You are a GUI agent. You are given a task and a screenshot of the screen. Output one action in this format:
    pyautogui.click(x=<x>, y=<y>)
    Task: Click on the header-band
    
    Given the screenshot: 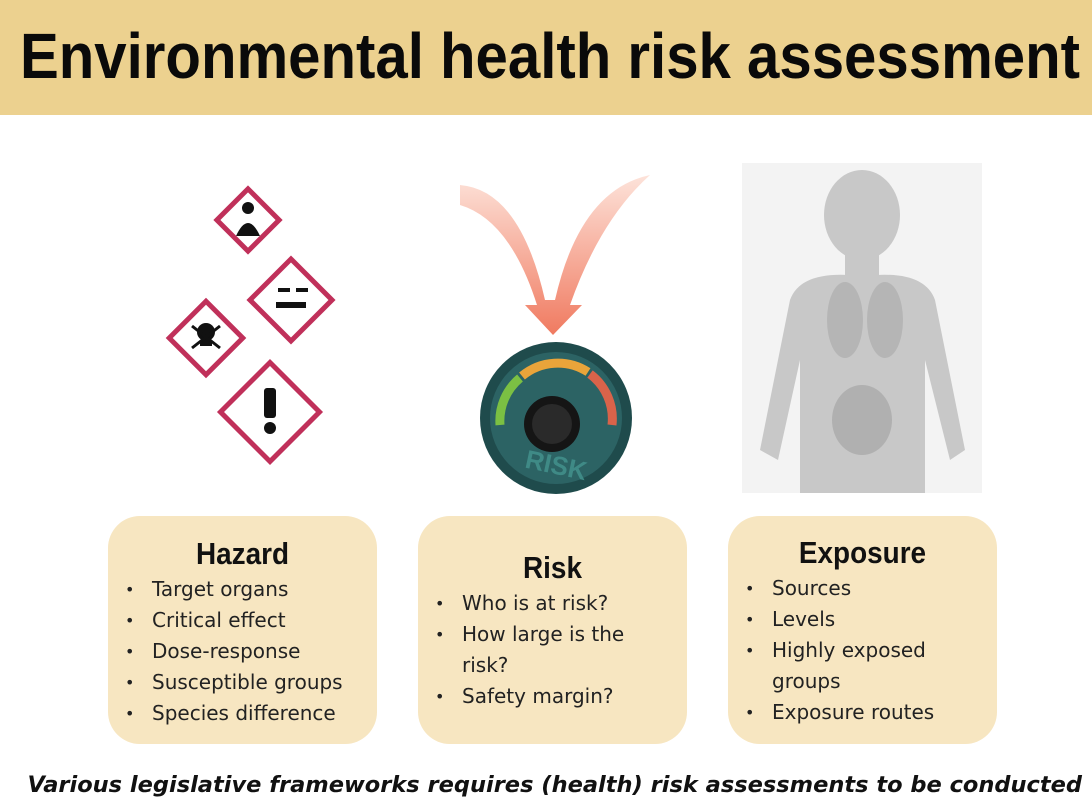 What is the action you would take?
    pyautogui.click(x=546, y=57)
    